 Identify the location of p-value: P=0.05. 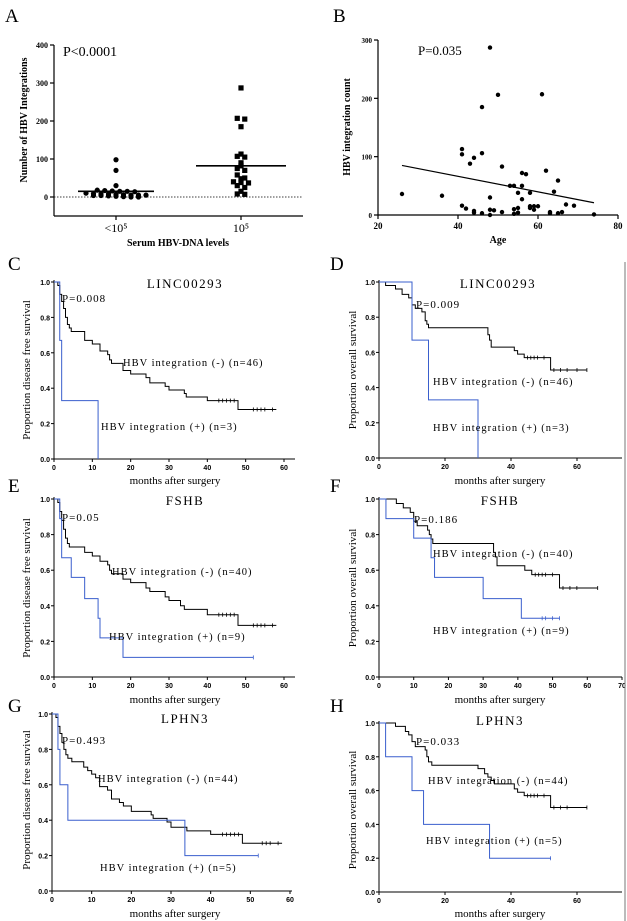
(81, 518).